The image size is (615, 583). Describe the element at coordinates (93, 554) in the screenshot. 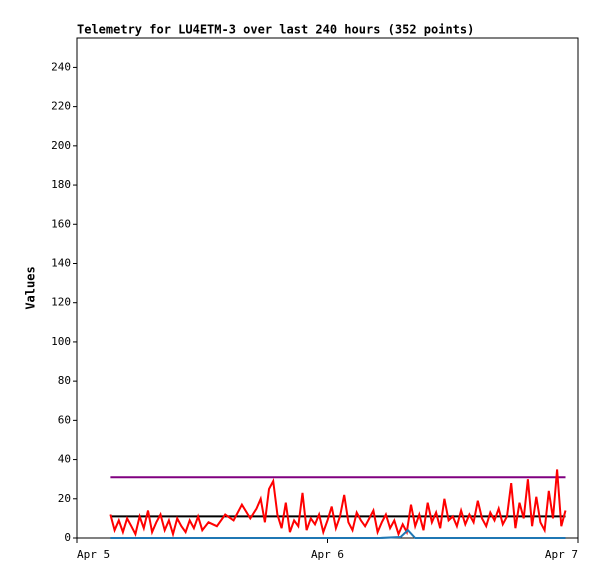

I see `x-tick-label: Apr 5` at that location.